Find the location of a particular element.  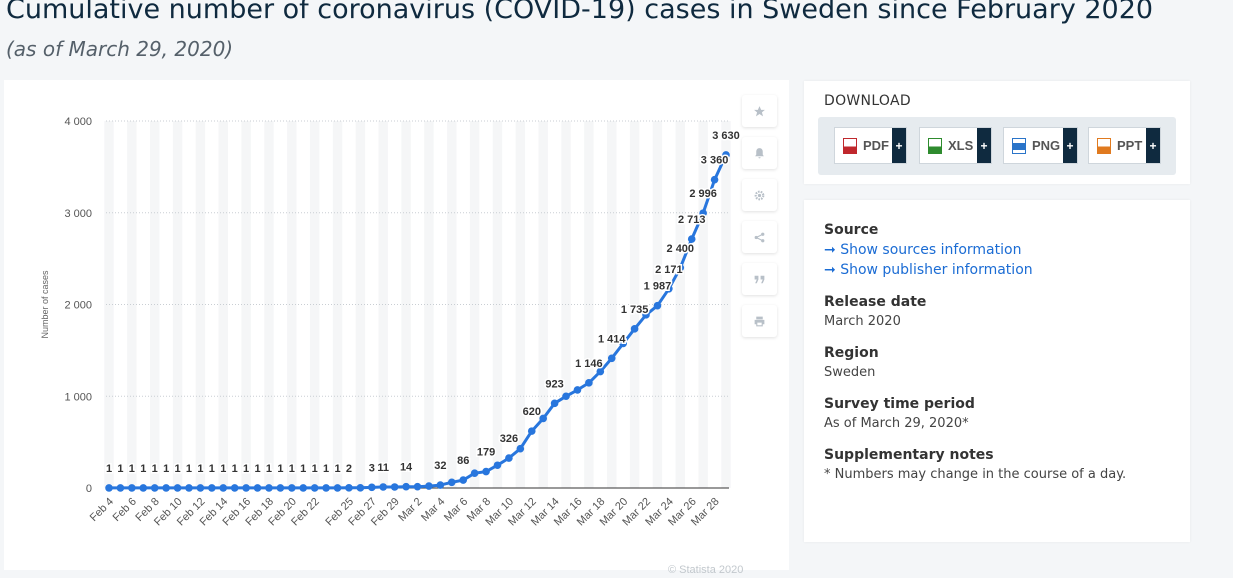

quote-icon is located at coordinates (759, 279).